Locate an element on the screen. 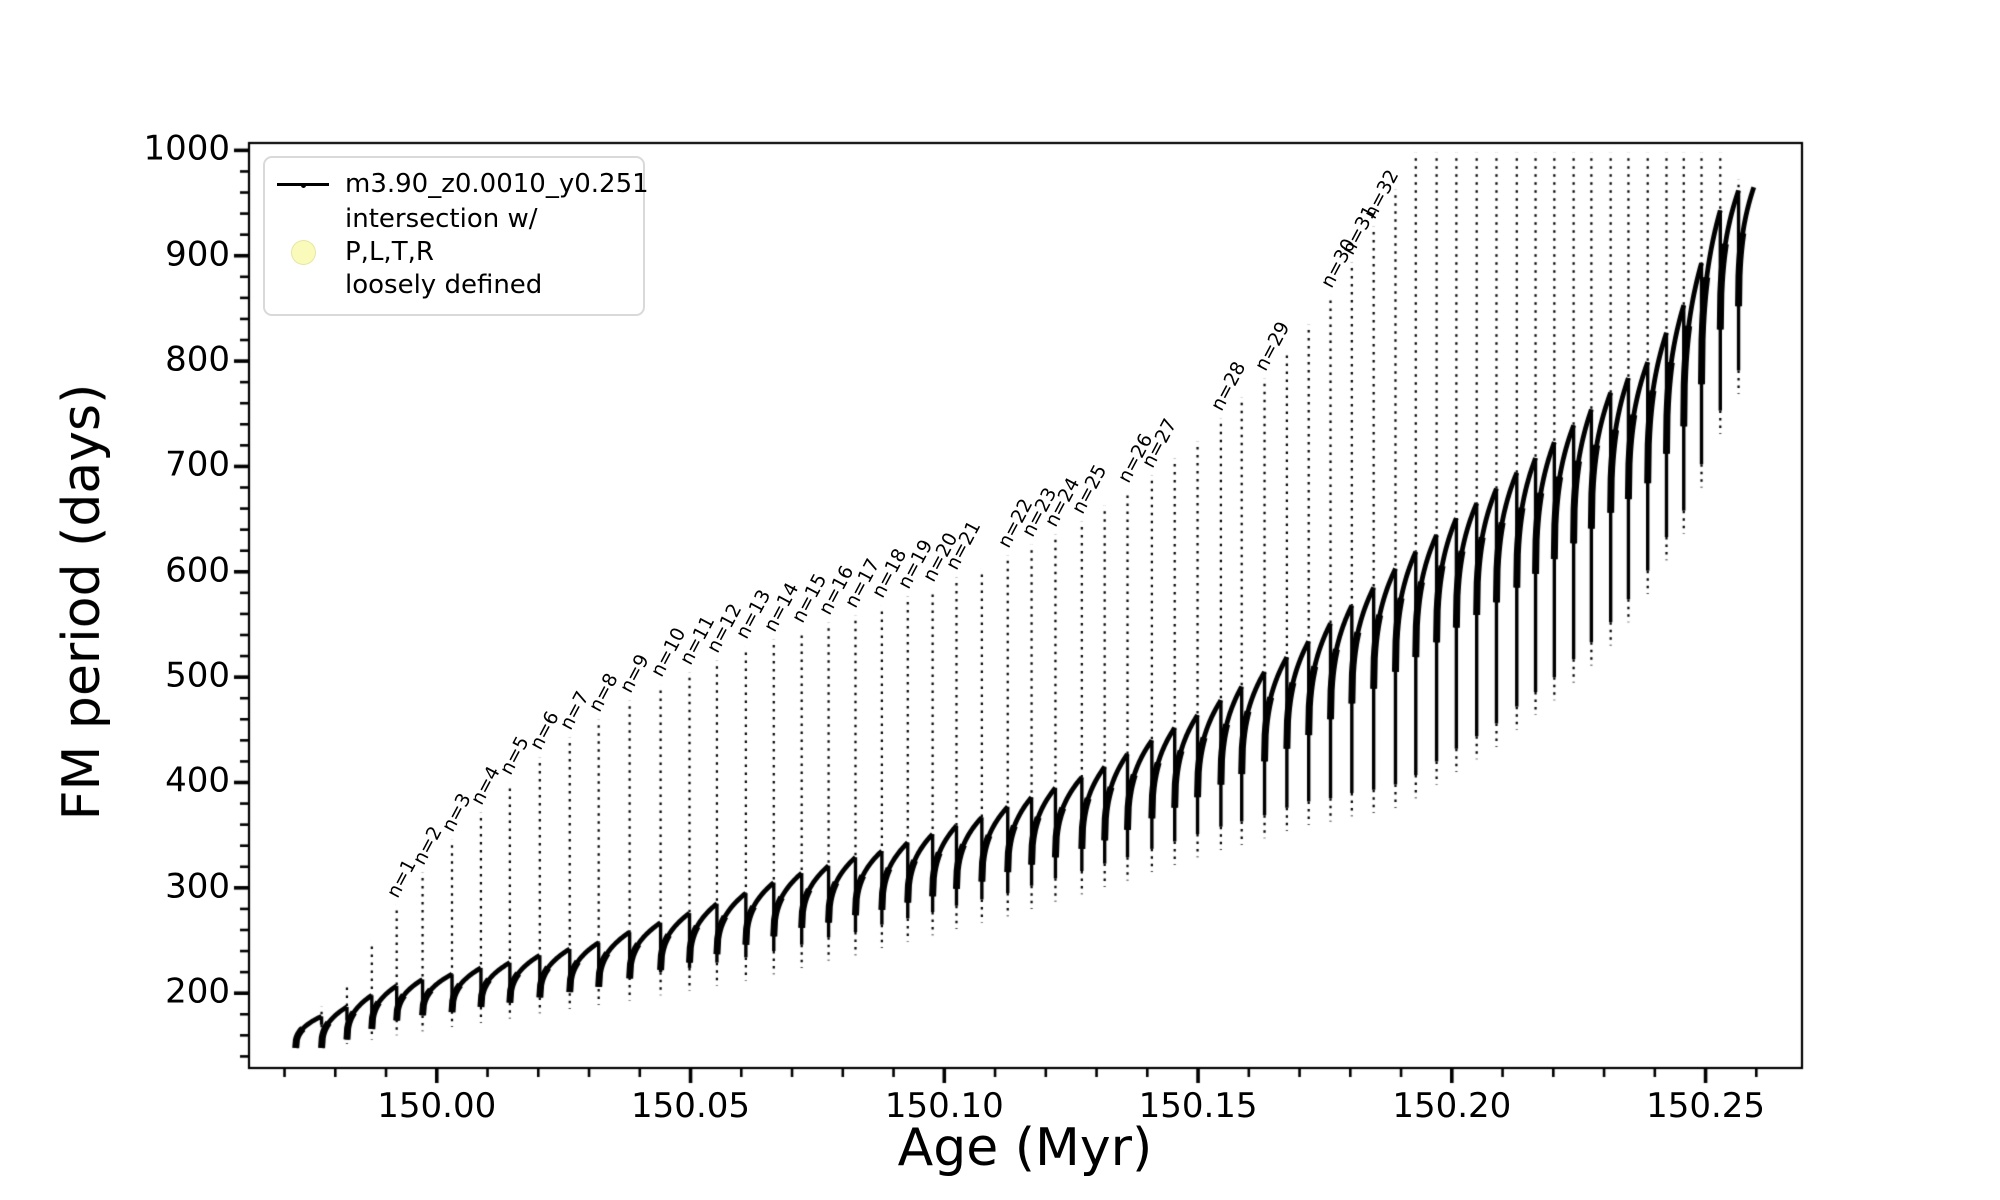 The image size is (2000, 1200). x-tick-label: 150.25 is located at coordinates (1706, 1106).